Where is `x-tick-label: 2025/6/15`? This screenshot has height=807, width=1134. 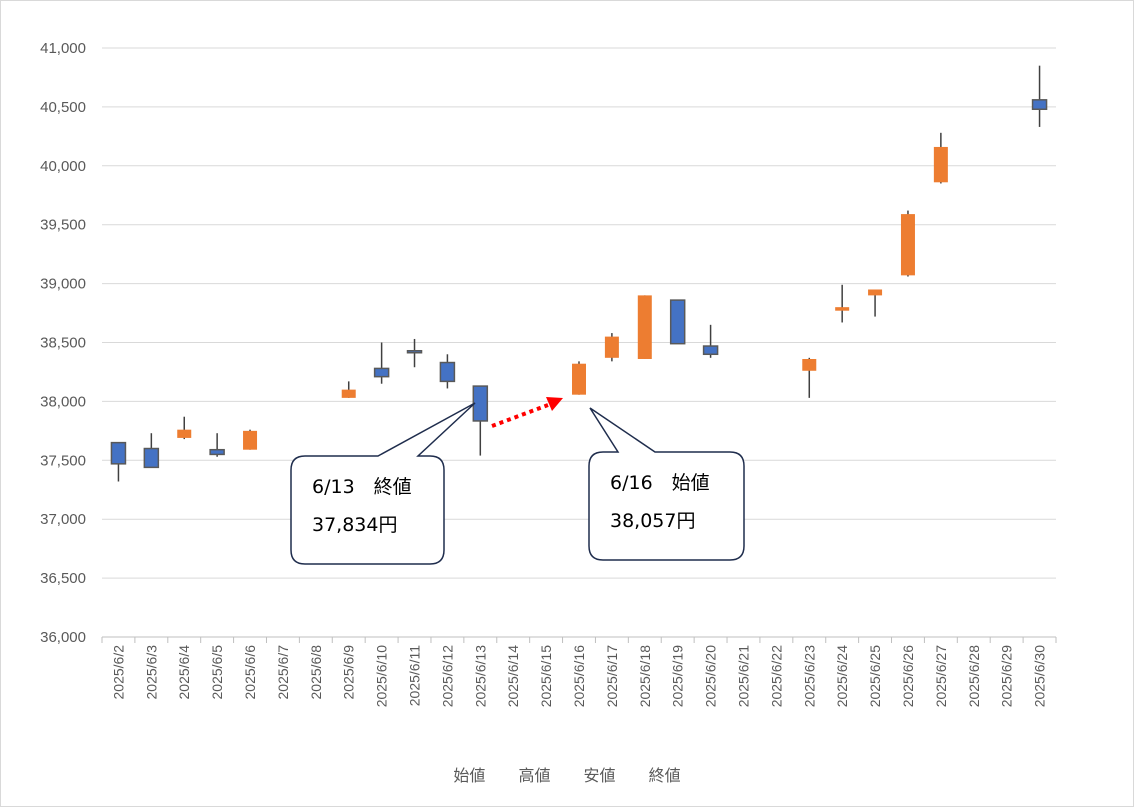
x-tick-label: 2025/6/15 is located at coordinates (546, 676).